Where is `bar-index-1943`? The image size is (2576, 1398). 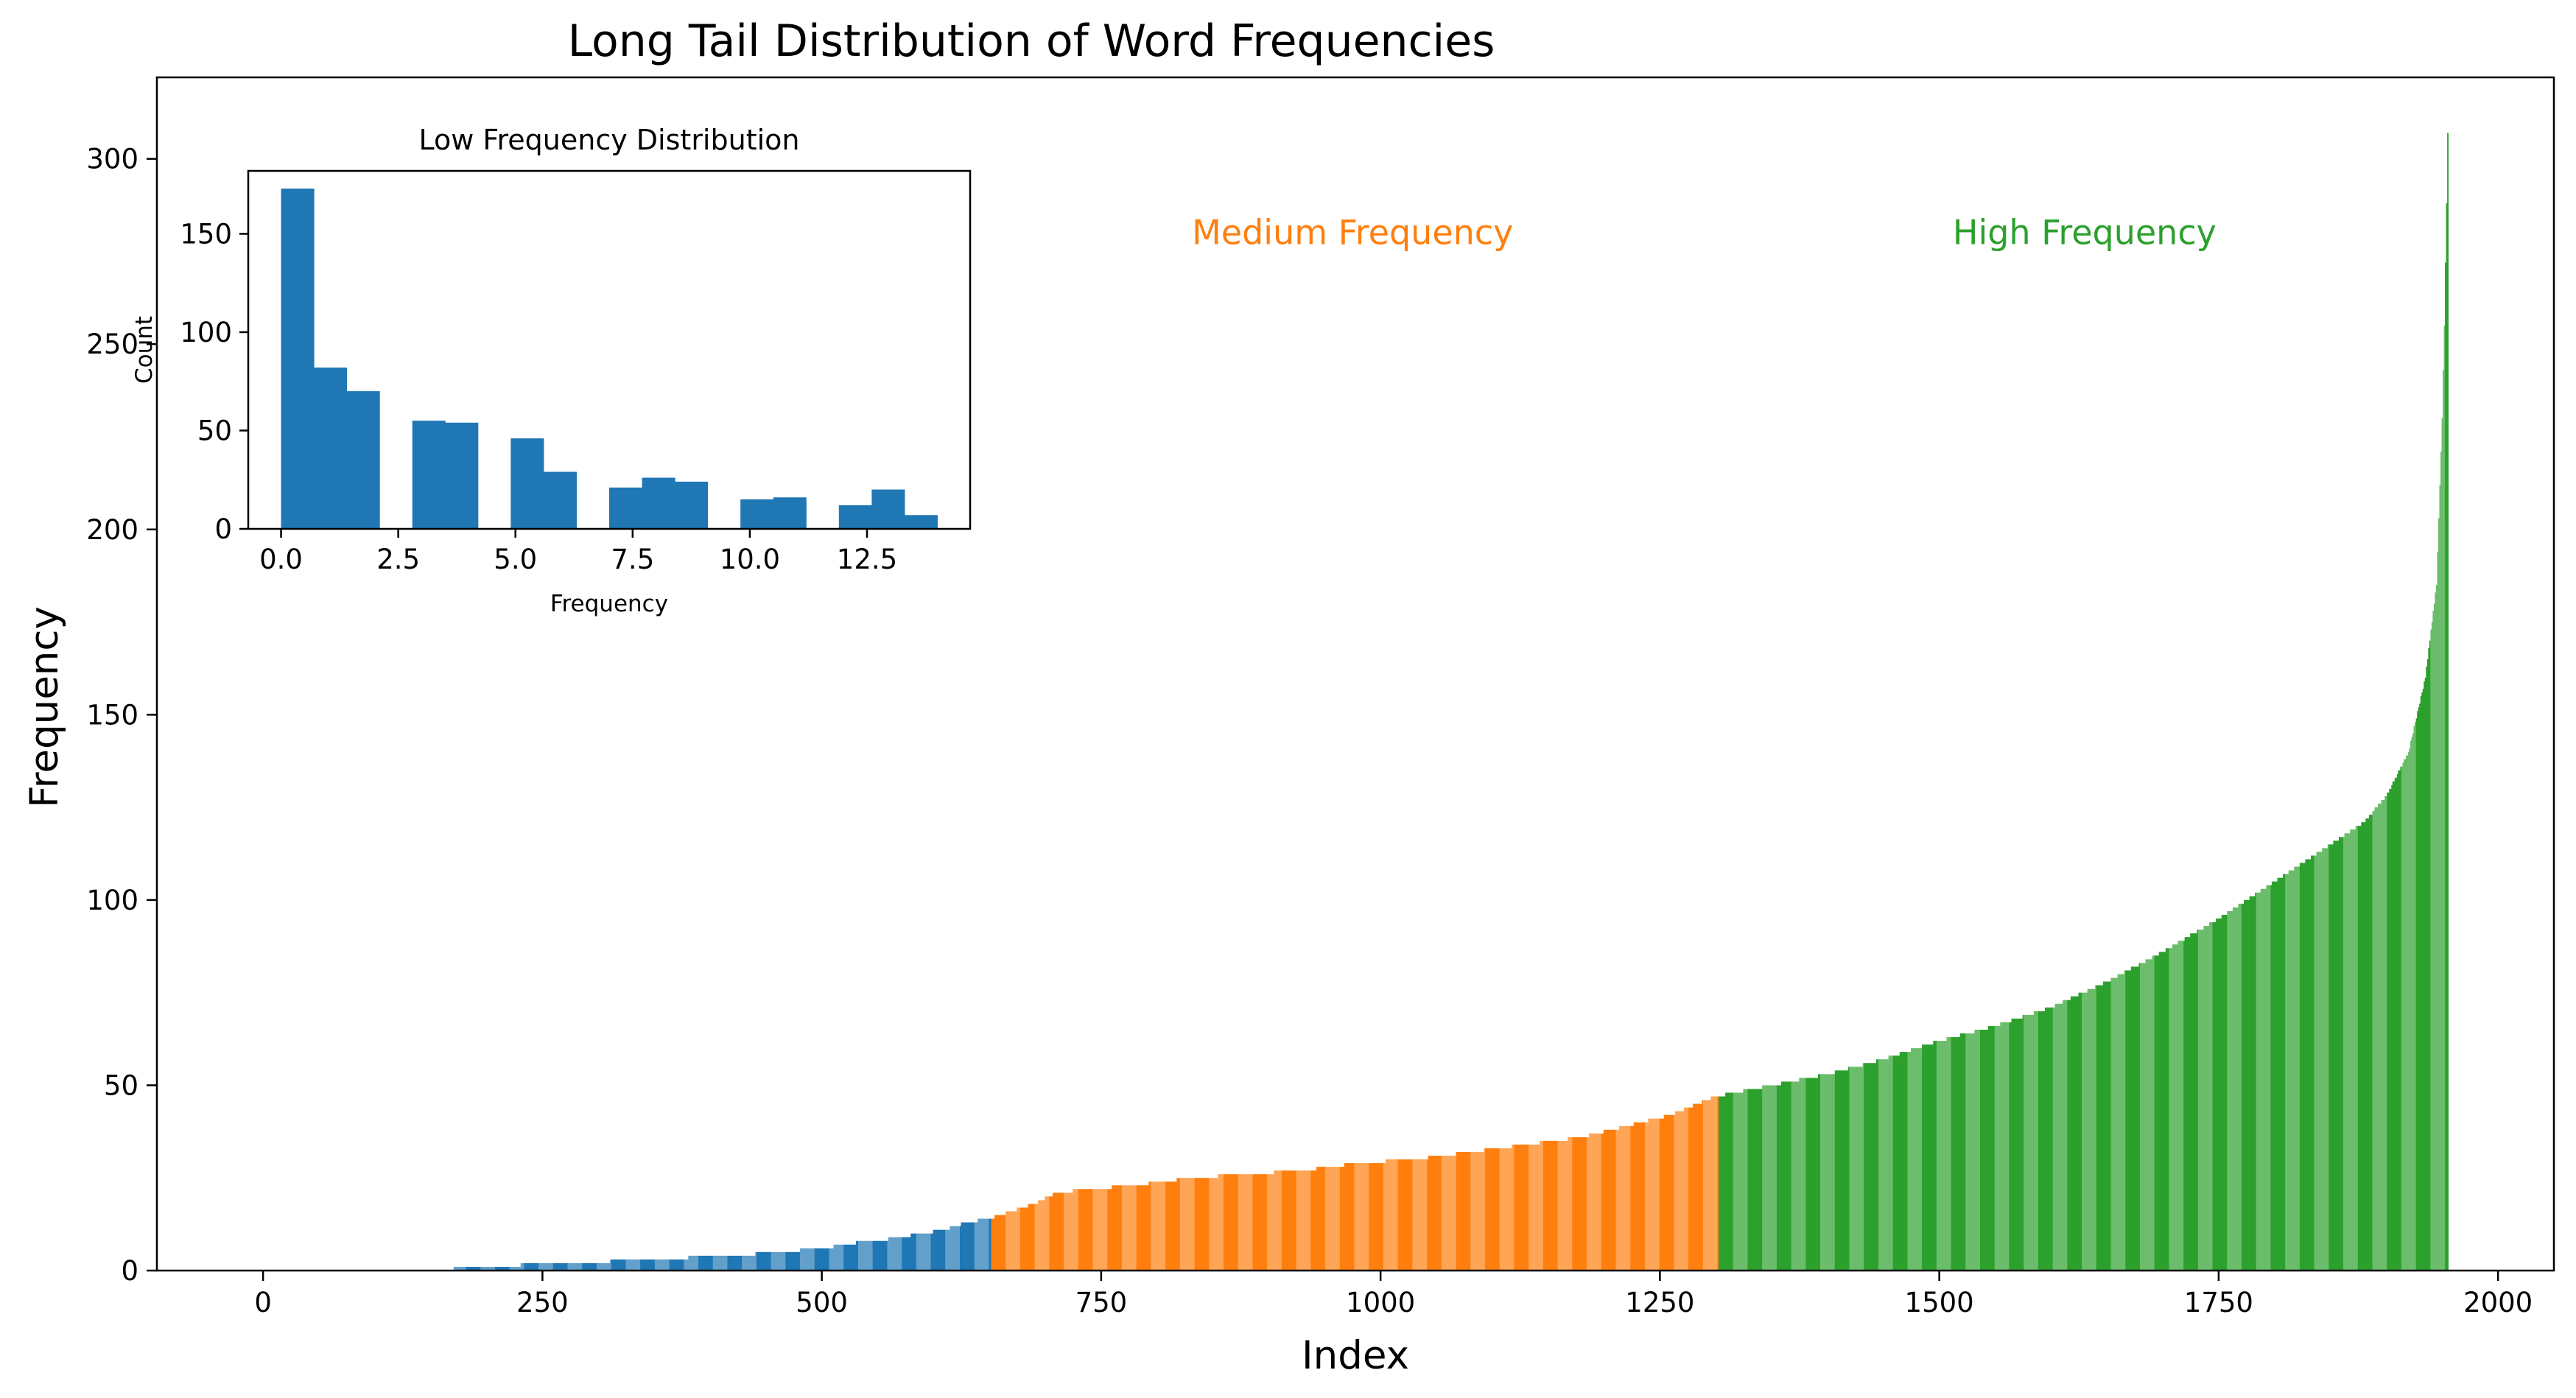
bar-index-1943 is located at coordinates (2434, 937).